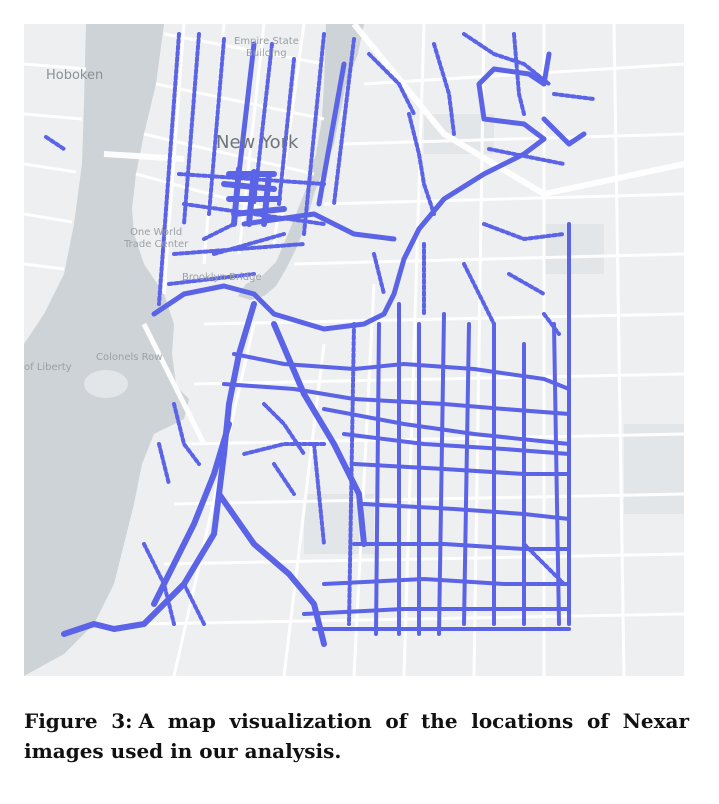 This screenshot has width=719, height=804. Describe the element at coordinates (257, 142) in the screenshot. I see `new-york-label: New York` at that location.